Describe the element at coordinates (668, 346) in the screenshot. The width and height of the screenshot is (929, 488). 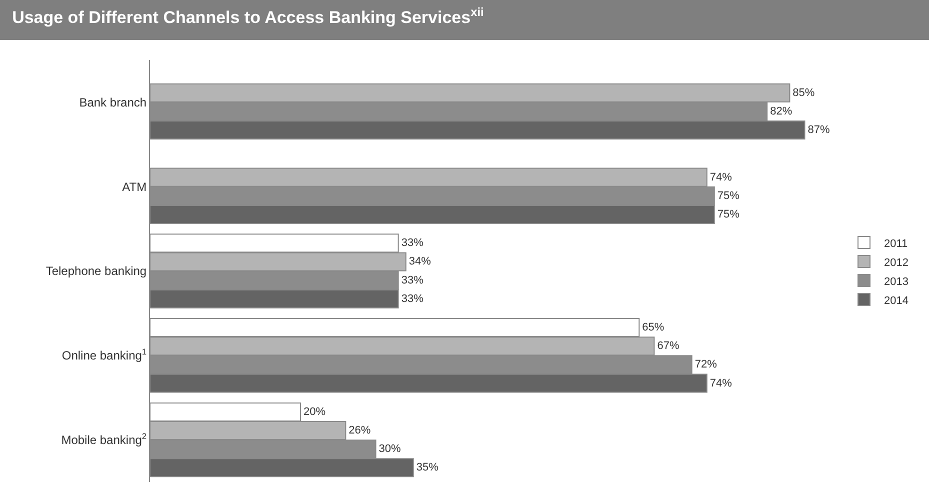
I see `data-label: 67%` at that location.